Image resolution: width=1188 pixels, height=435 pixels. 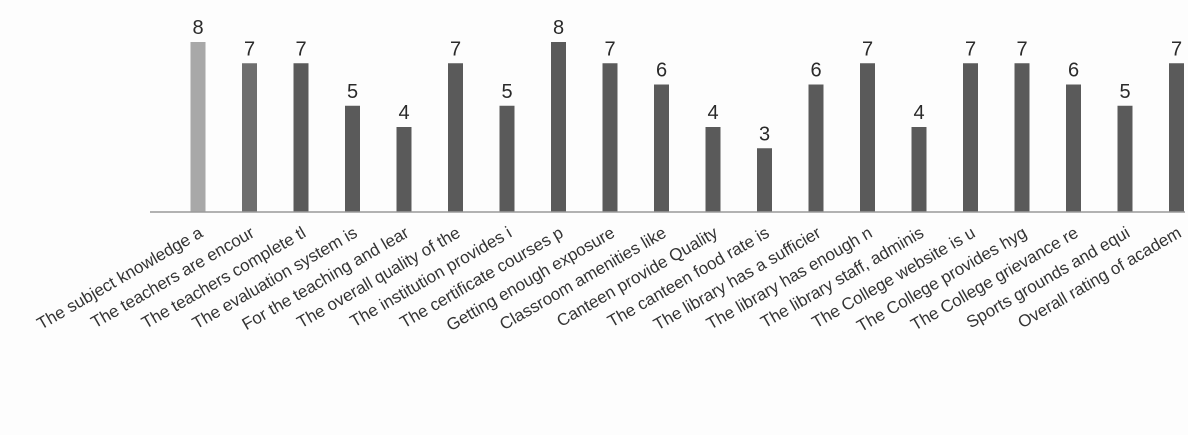 What do you see at coordinates (712, 113) in the screenshot?
I see `bar-value-label-11: 4` at bounding box center [712, 113].